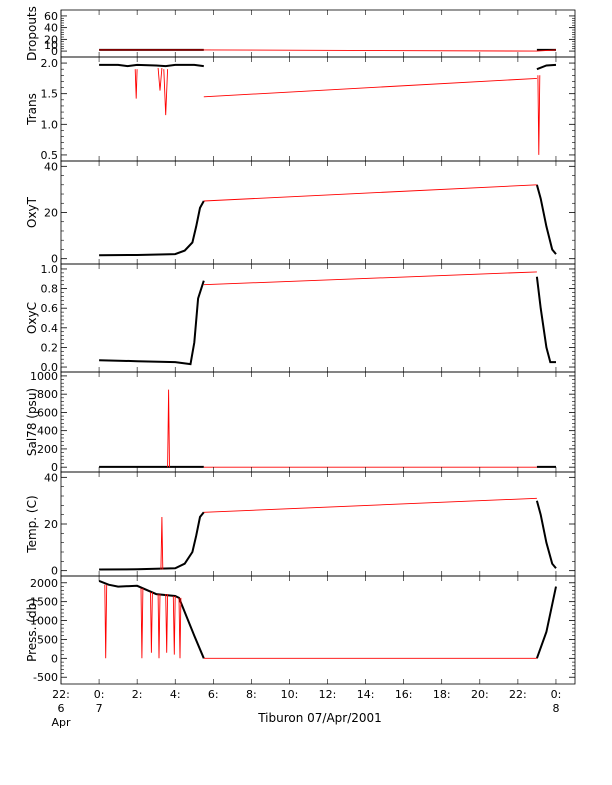 This screenshot has width=612, height=785. I want to click on y-axis-title-OxyC: OxyC, so click(32, 318).